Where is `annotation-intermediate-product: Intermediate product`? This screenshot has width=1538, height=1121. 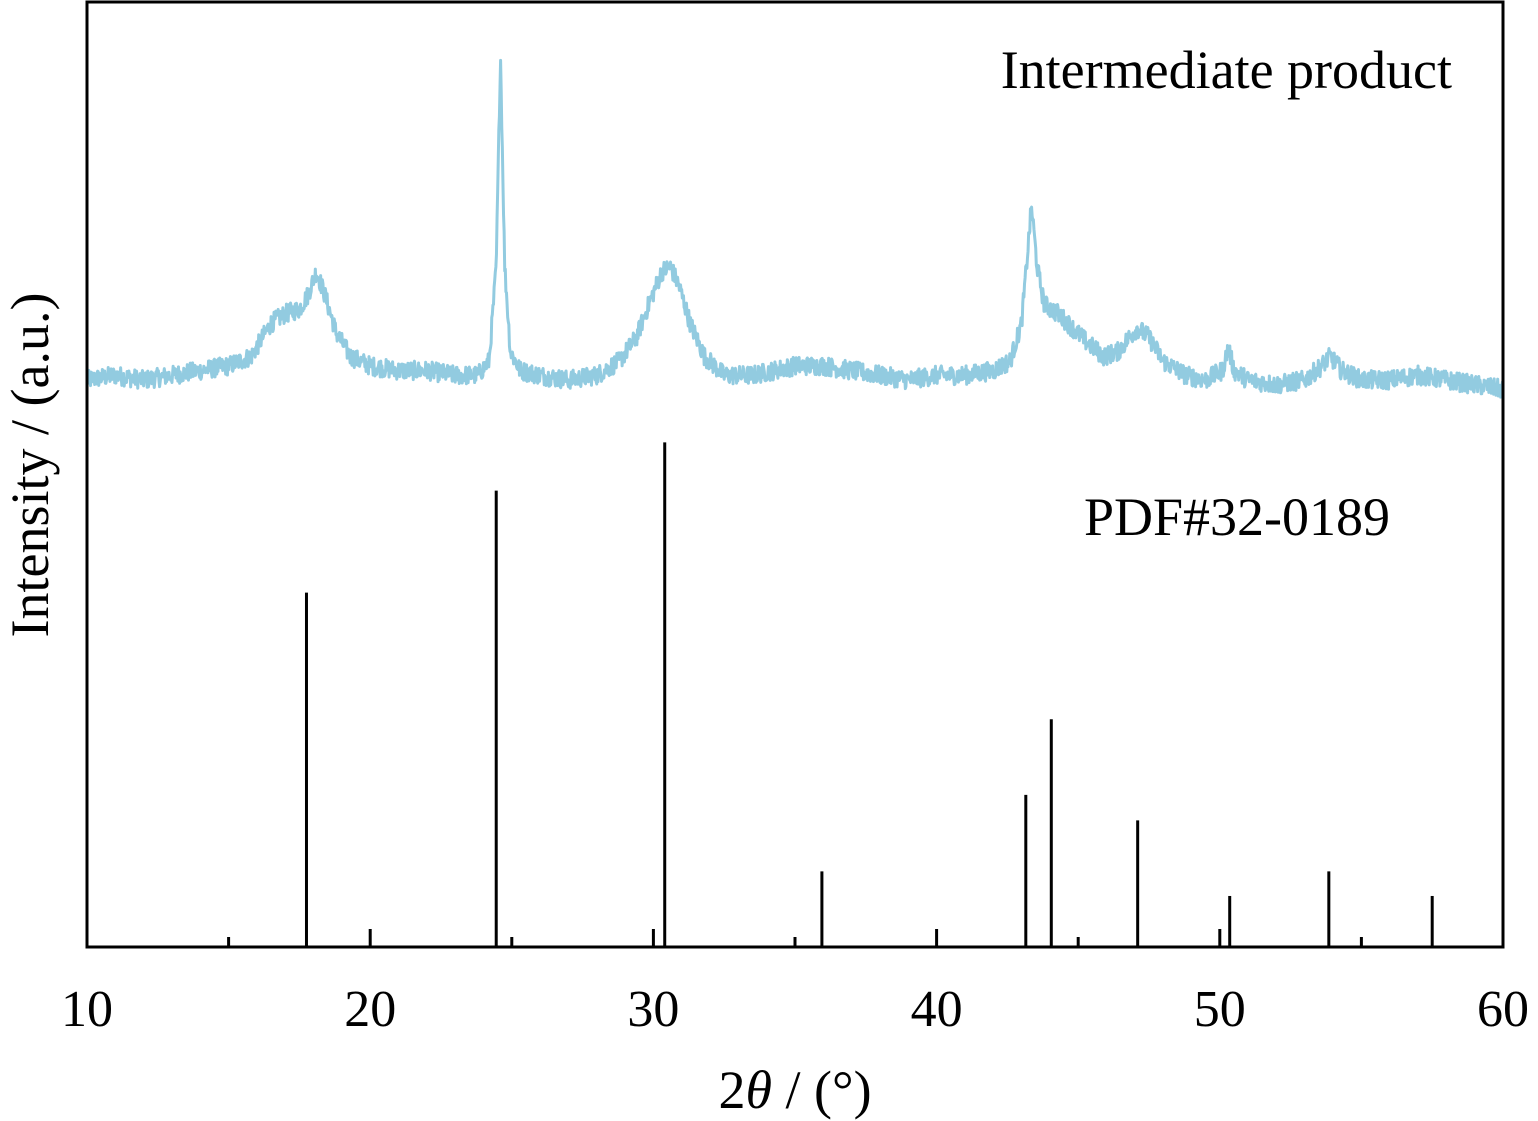 annotation-intermediate-product: Intermediate product is located at coordinates (1226, 70).